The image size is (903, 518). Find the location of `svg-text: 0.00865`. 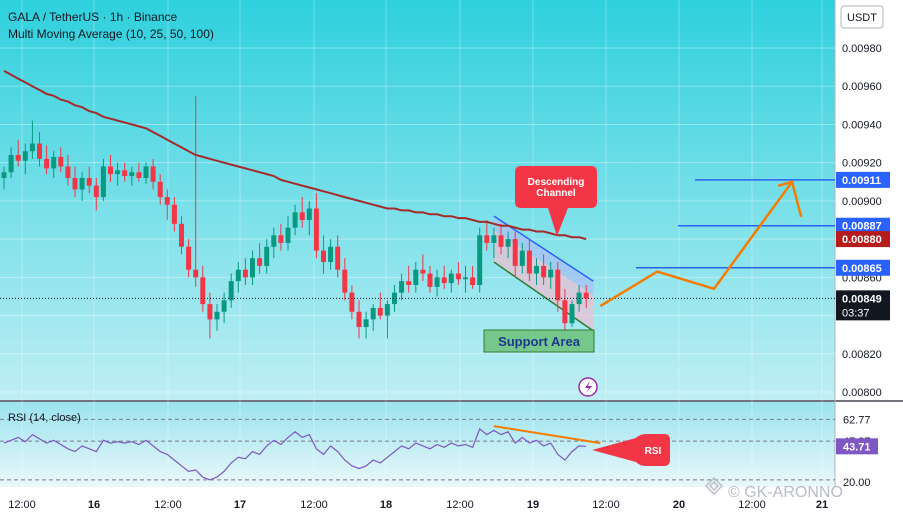

svg-text: 0.00865 is located at coordinates (862, 269).